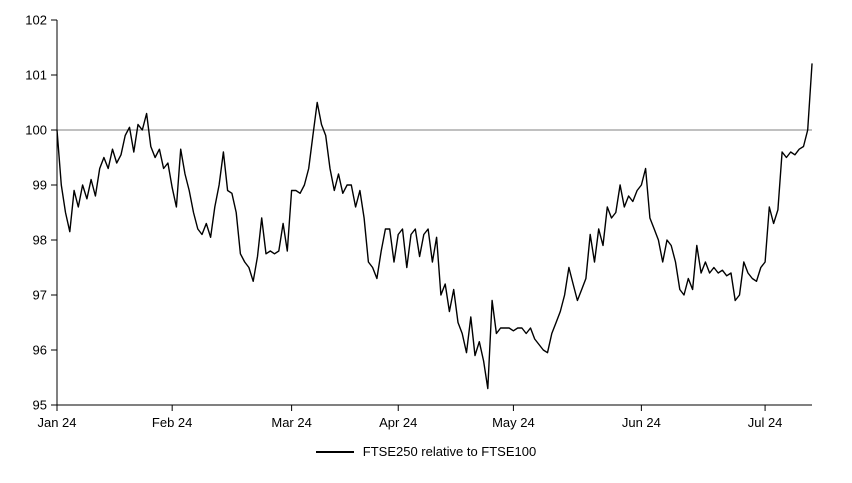 Image resolution: width=852 pixels, height=483 pixels. I want to click on x-tick-label: Jun 24, so click(641, 422).